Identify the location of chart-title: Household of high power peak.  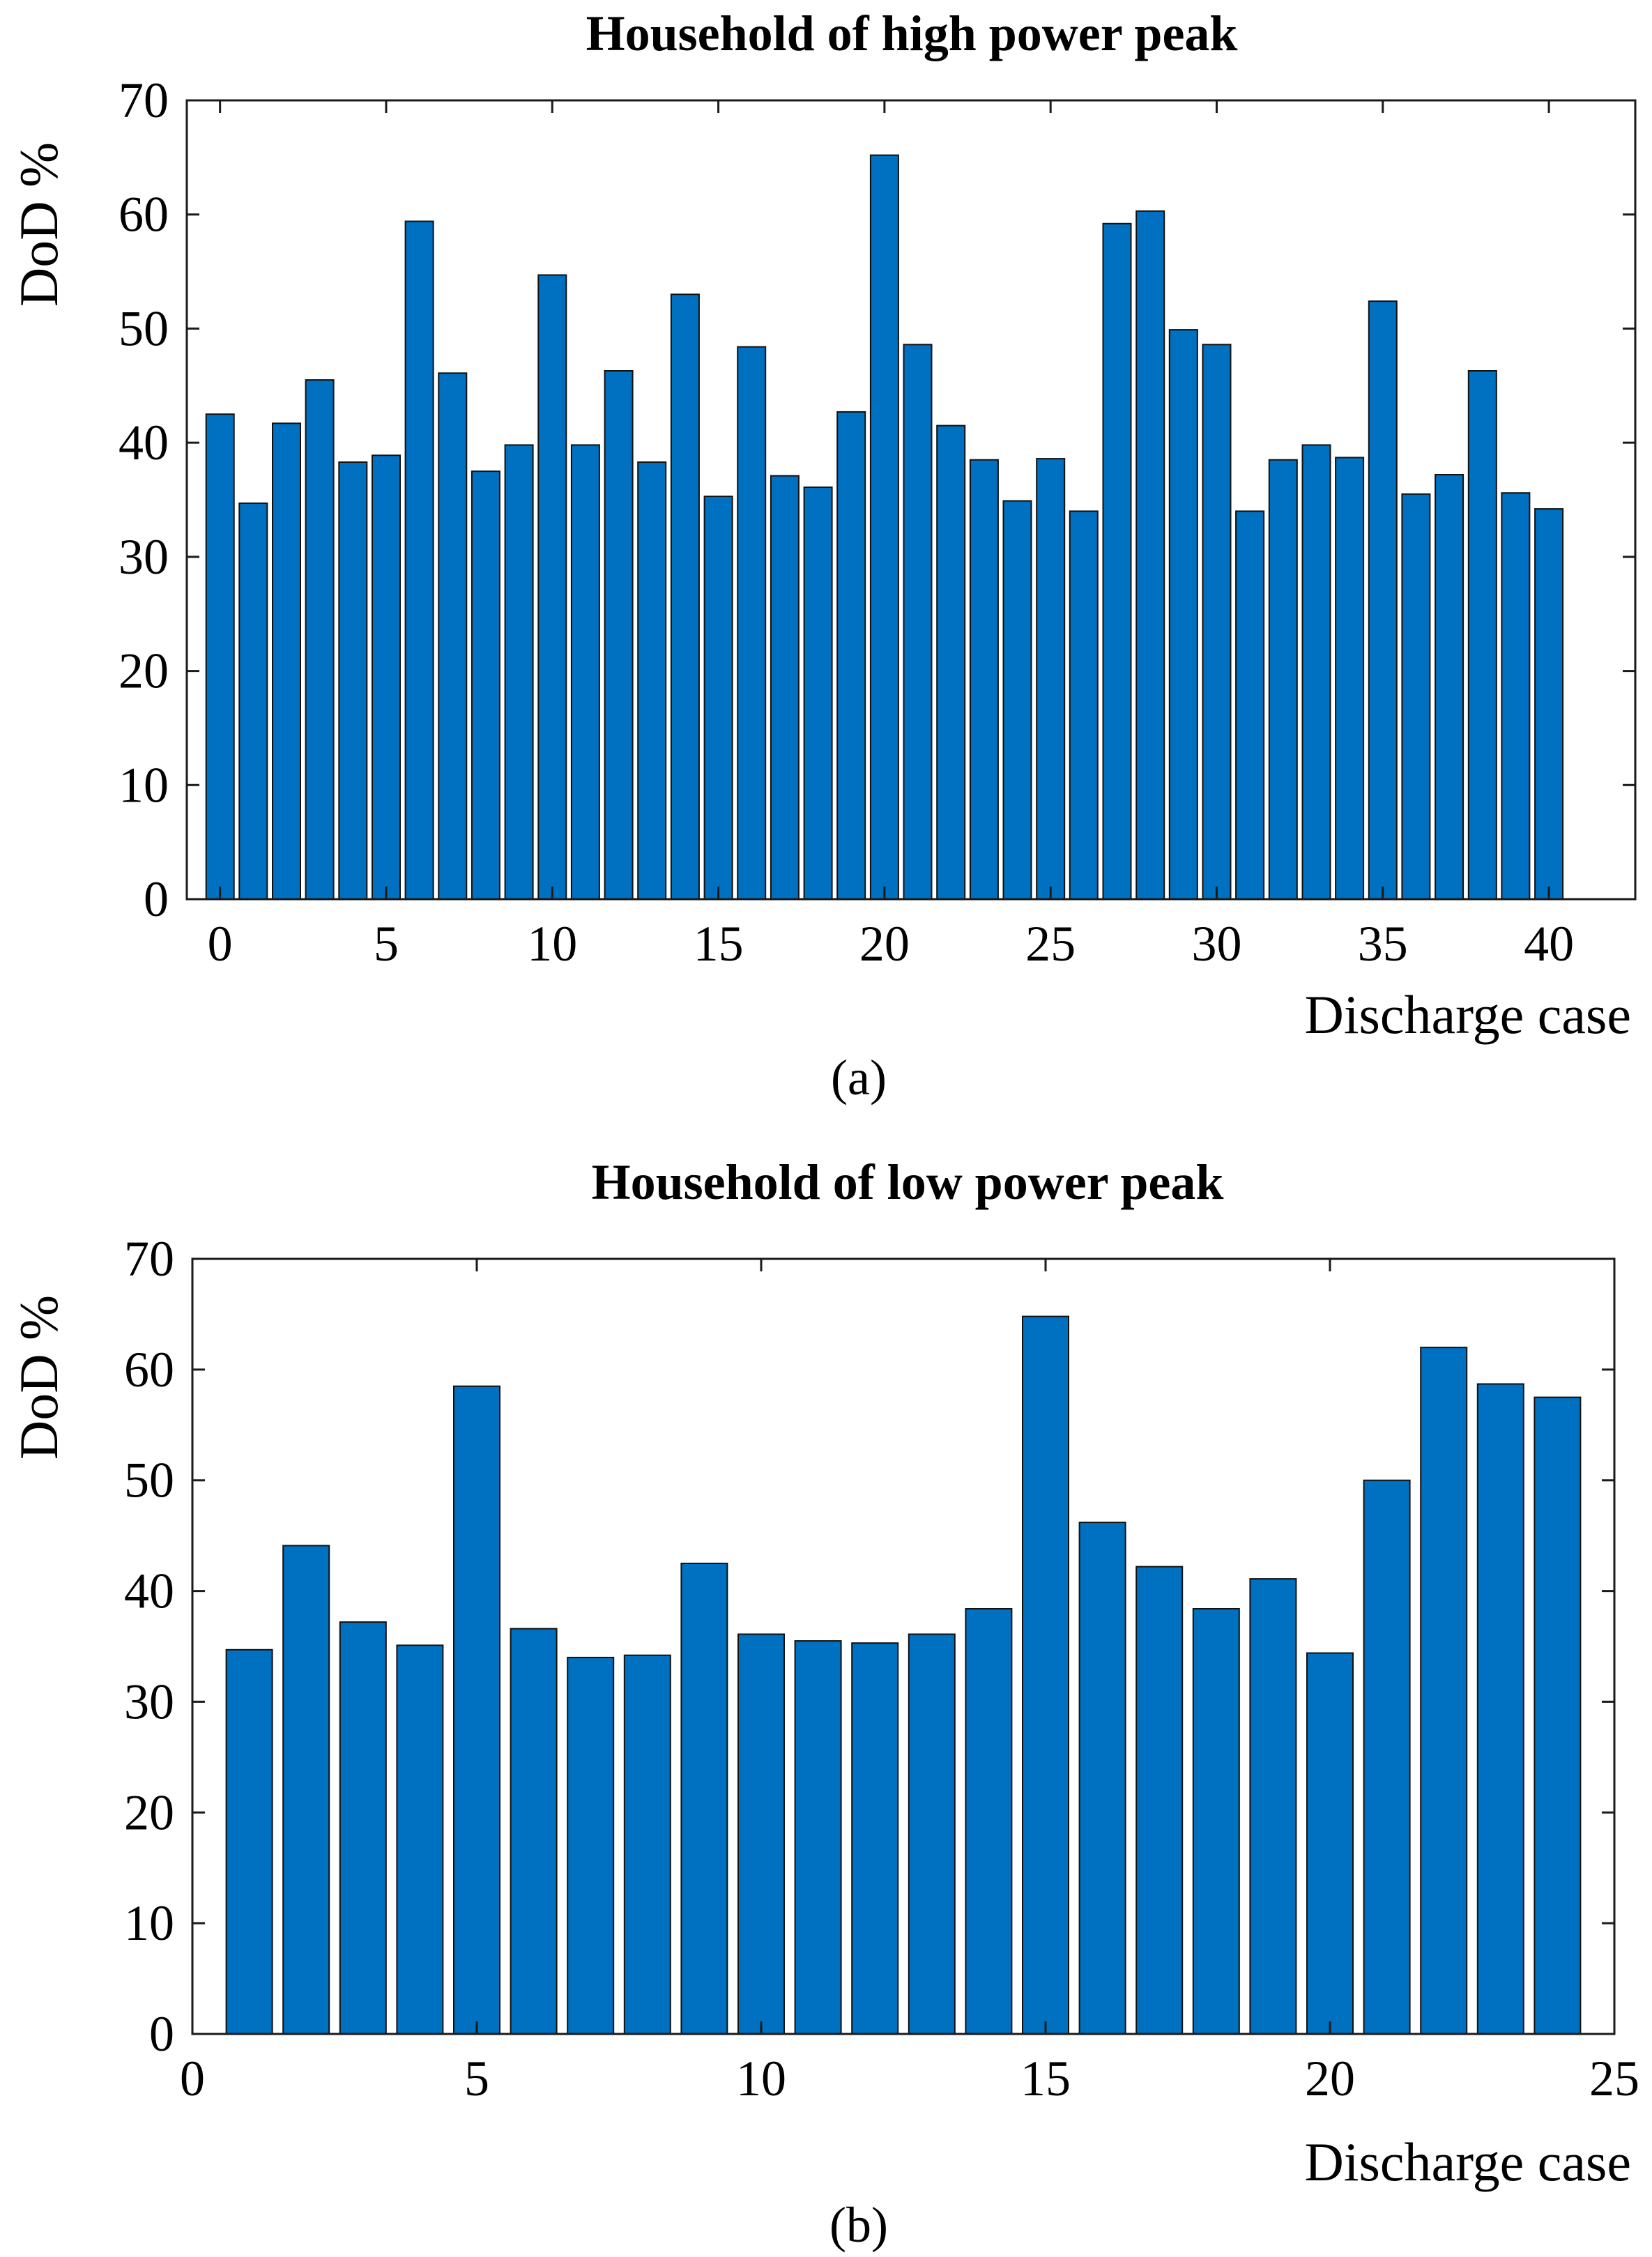
(912, 33).